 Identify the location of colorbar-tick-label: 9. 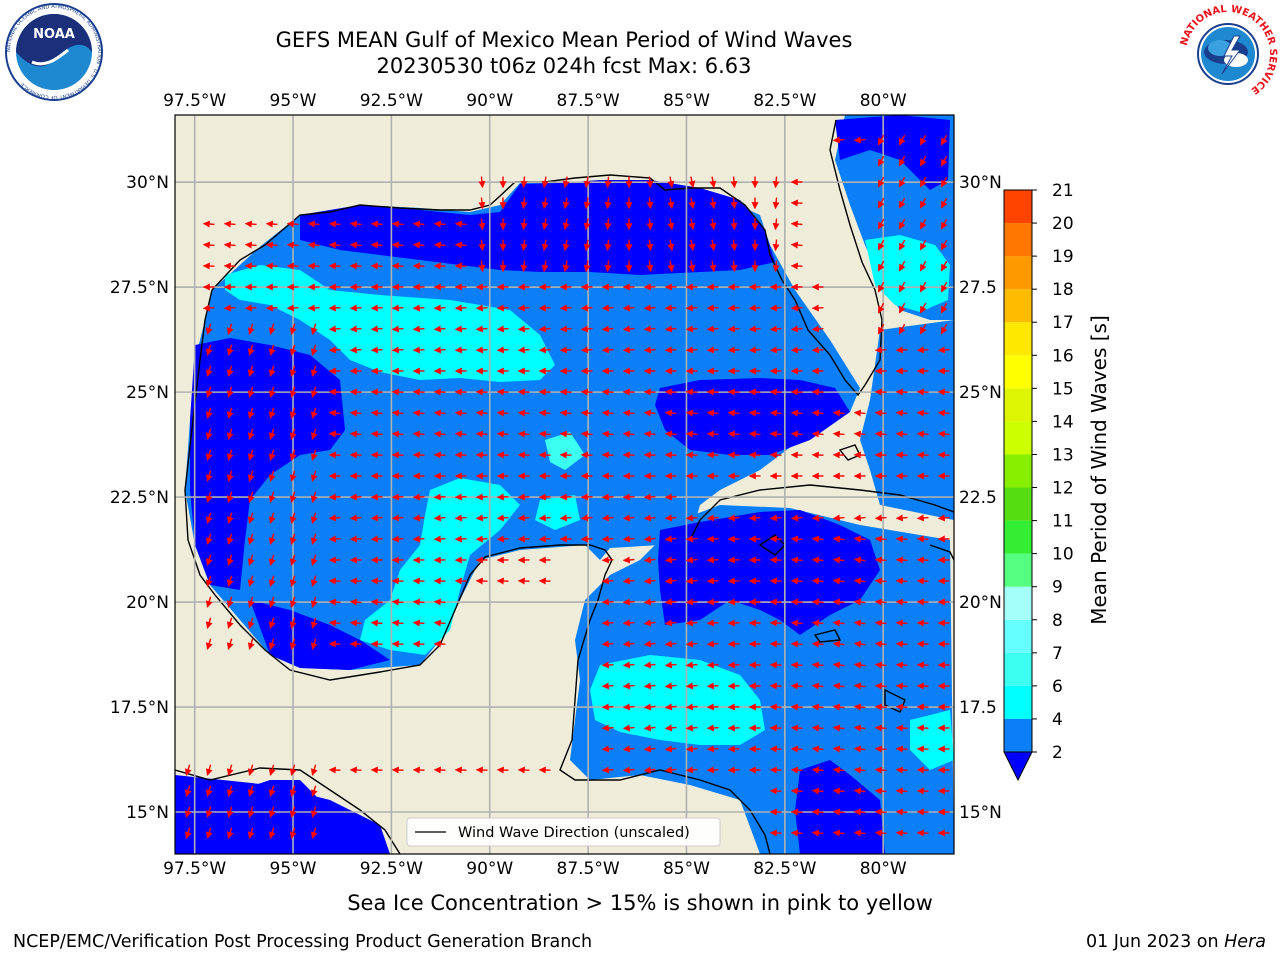
(1057, 588).